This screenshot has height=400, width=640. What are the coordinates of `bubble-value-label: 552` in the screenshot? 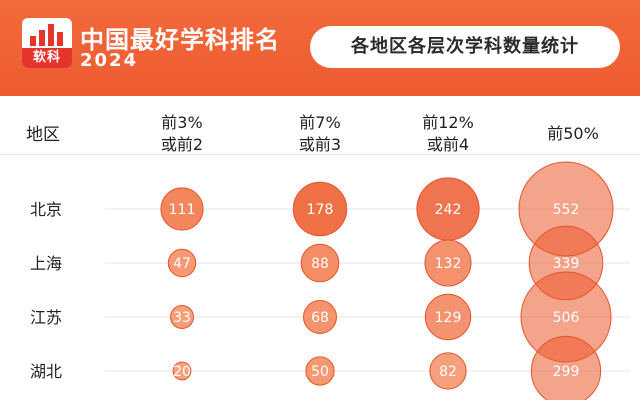 It's located at (566, 210).